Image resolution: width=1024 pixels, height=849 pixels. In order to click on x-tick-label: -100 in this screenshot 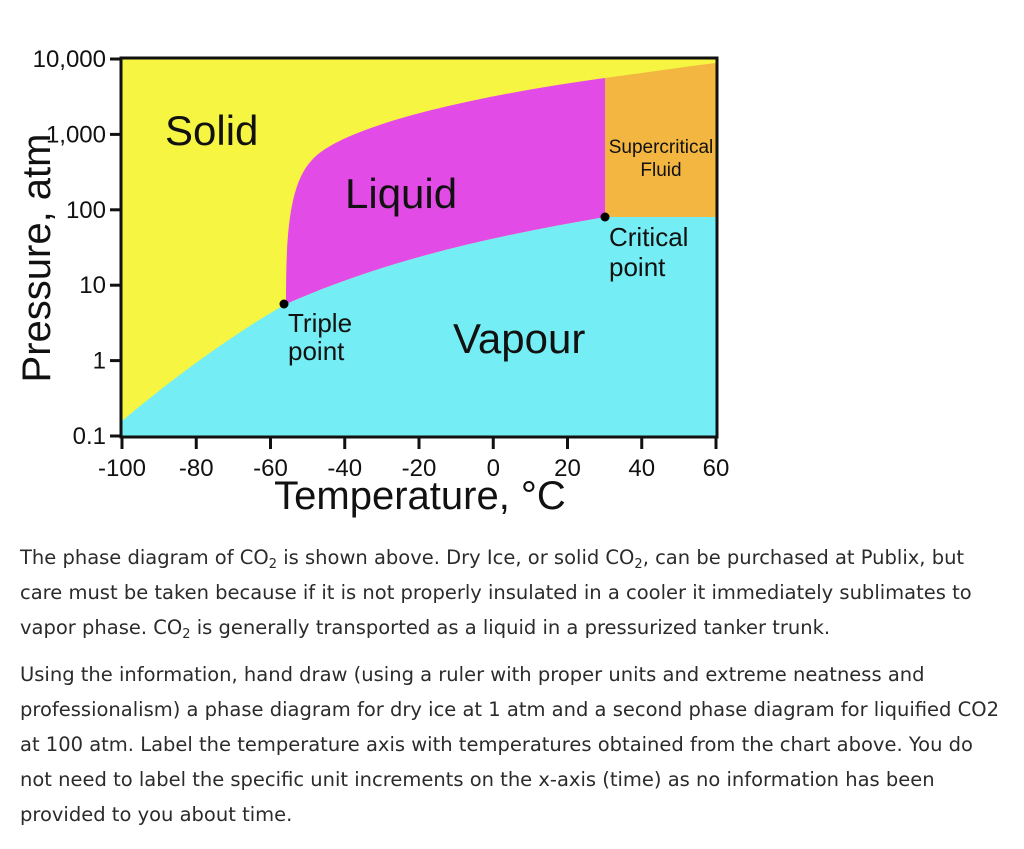, I will do `click(122, 468)`.